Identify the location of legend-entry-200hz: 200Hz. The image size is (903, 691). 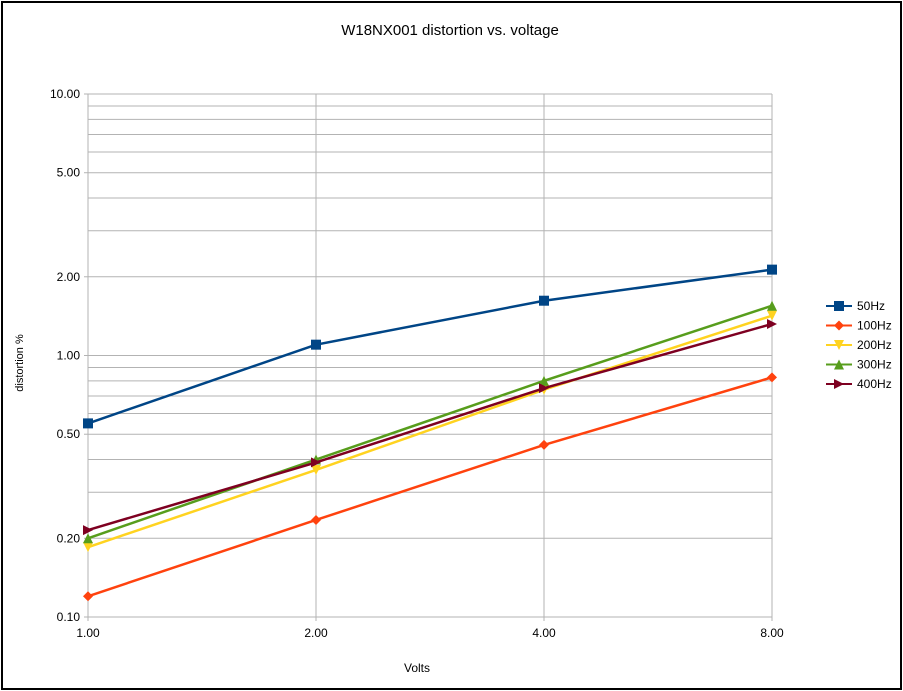
(859, 345).